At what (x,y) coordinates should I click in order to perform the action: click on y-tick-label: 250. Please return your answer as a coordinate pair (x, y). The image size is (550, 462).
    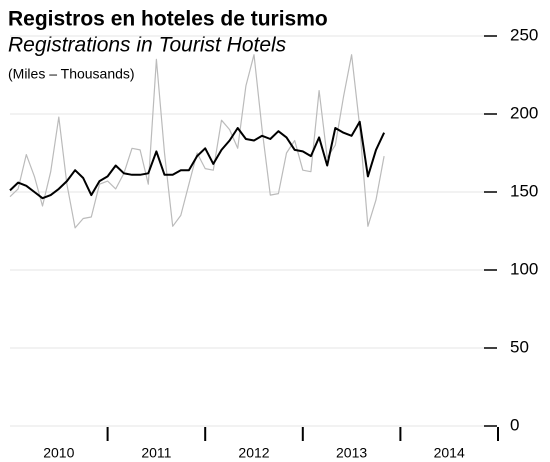
    Looking at the image, I should click on (524, 34).